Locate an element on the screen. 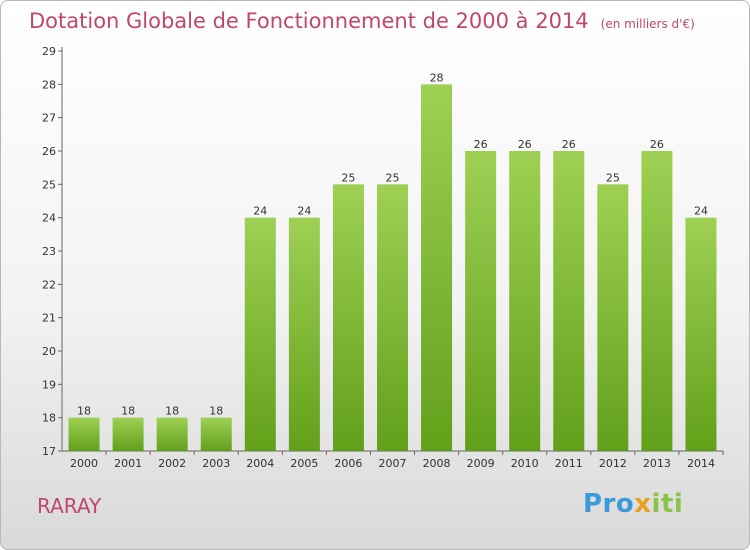 The height and width of the screenshot is (550, 750). bar-2010 is located at coordinates (525, 301).